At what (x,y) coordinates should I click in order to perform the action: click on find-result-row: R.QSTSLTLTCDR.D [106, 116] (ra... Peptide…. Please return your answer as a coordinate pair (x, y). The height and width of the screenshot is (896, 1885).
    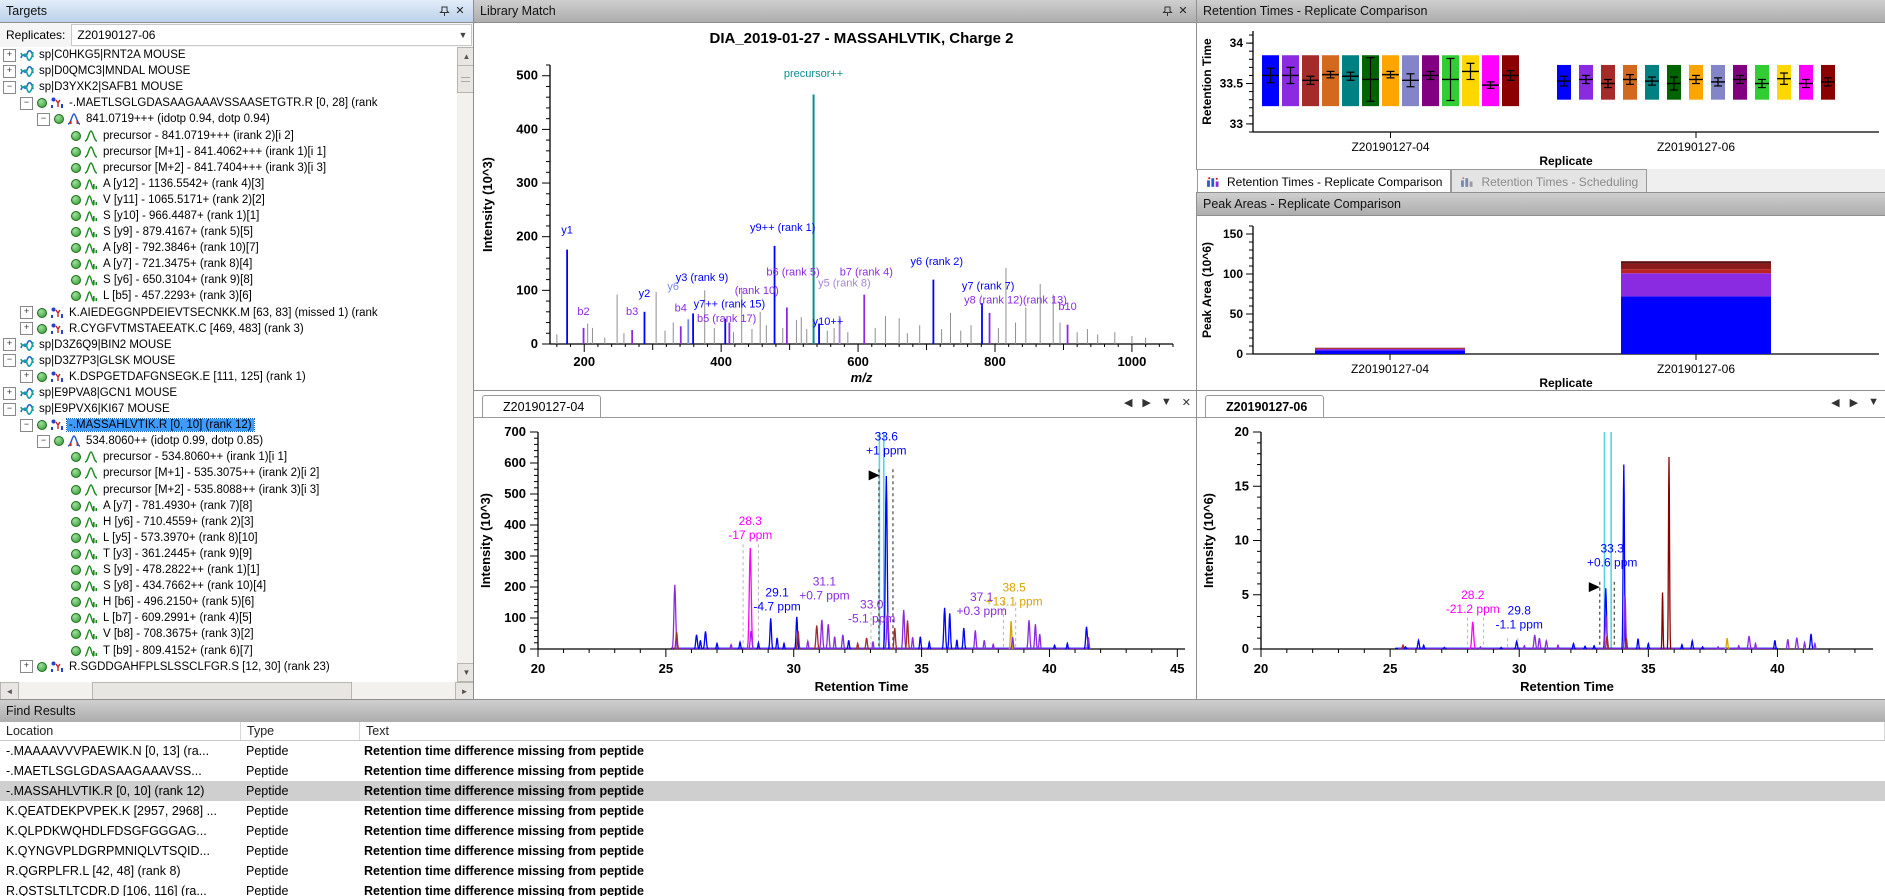
    Looking at the image, I should click on (942, 888).